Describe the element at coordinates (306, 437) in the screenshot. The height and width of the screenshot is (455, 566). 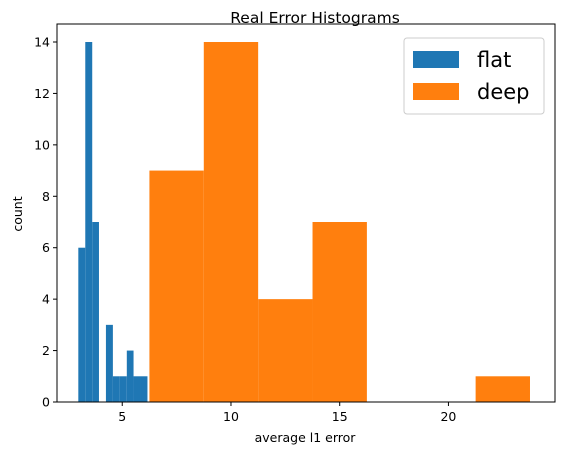
I see `x-axis-label: average l1 error` at that location.